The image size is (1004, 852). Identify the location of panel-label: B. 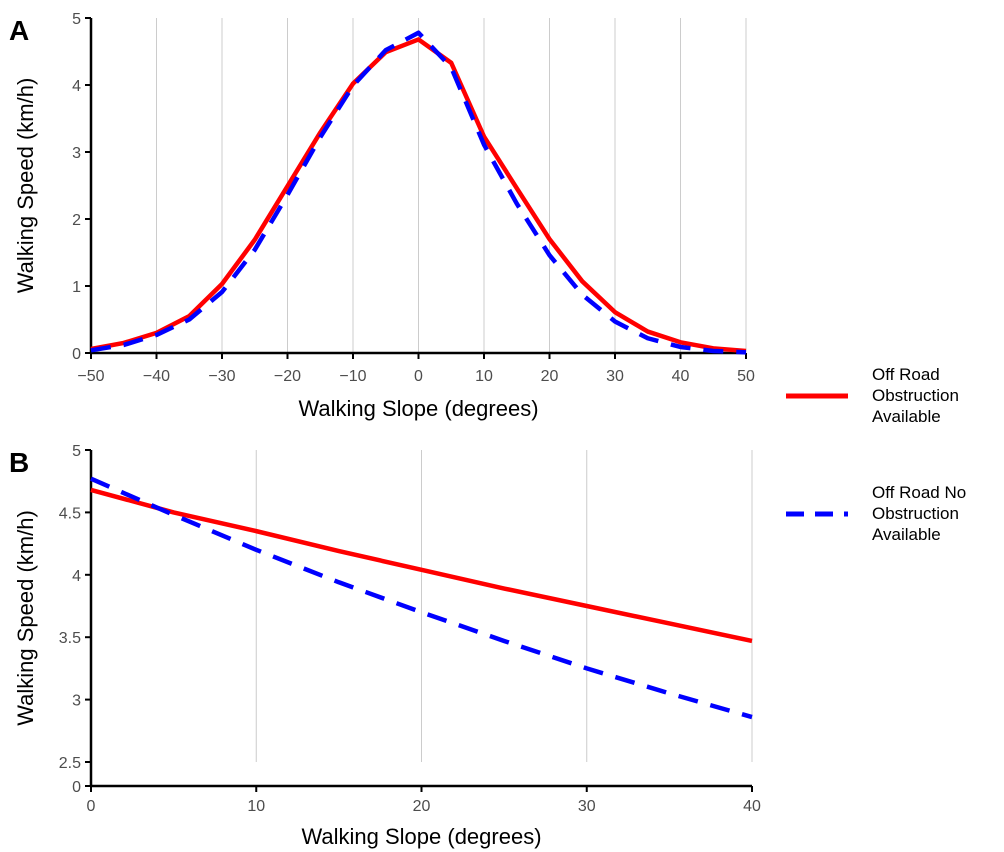
(19, 462).